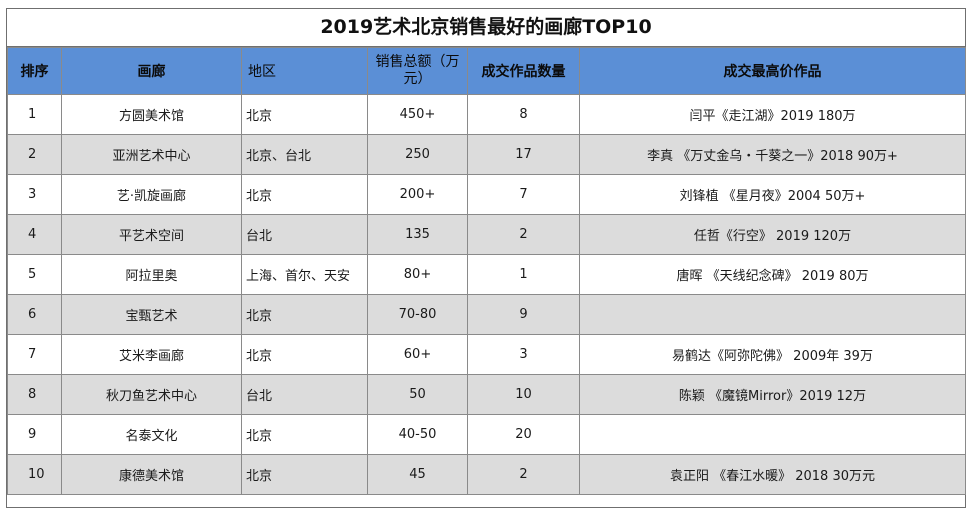 The image size is (972, 512). I want to click on cell-work: 唐晖 《天线纪念碑》 2019 80万, so click(772, 274).